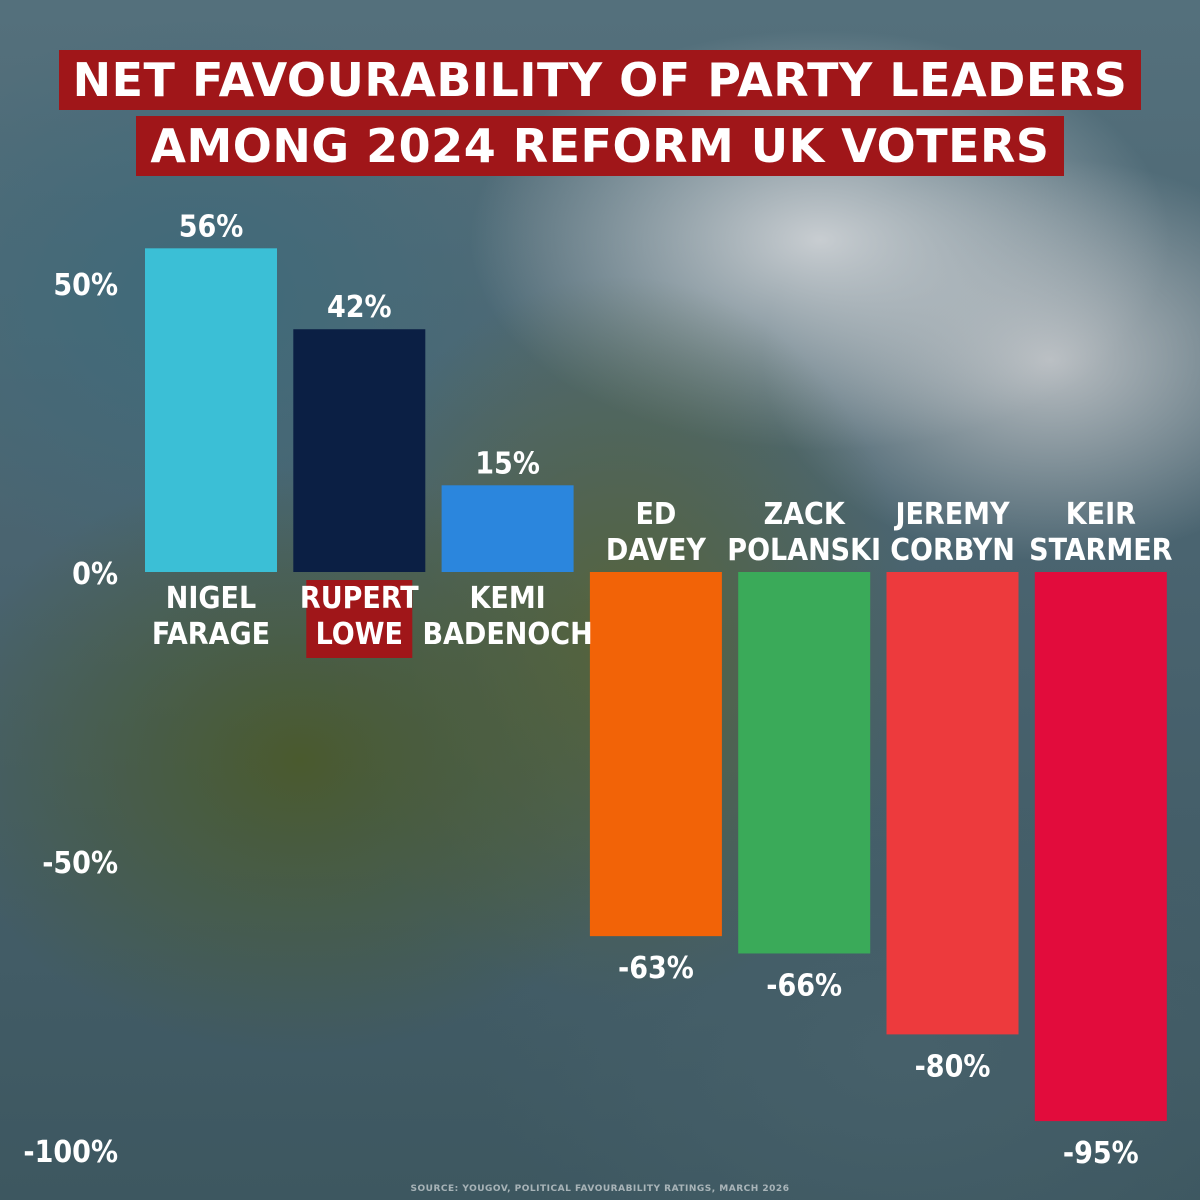 The width and height of the screenshot is (1200, 1200). What do you see at coordinates (70, 719) in the screenshot?
I see `y-axis: 50% 0% -50% -100%` at bounding box center [70, 719].